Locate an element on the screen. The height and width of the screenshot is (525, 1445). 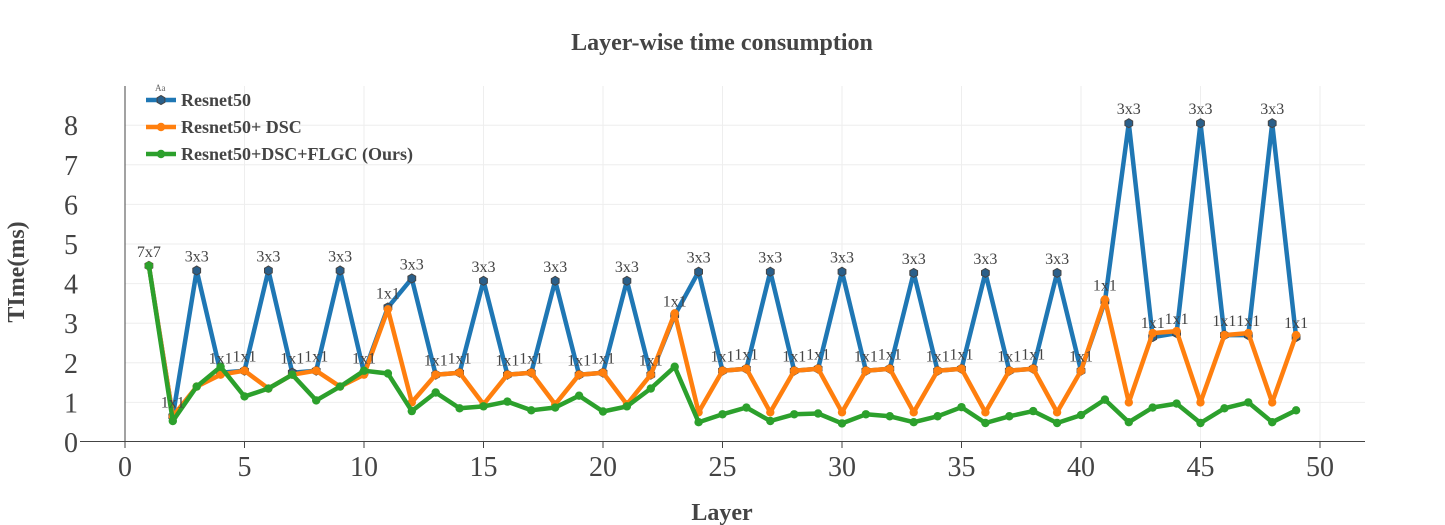
legend-item: Resnet50+DSC+FLGC (Ours) is located at coordinates (279, 154).